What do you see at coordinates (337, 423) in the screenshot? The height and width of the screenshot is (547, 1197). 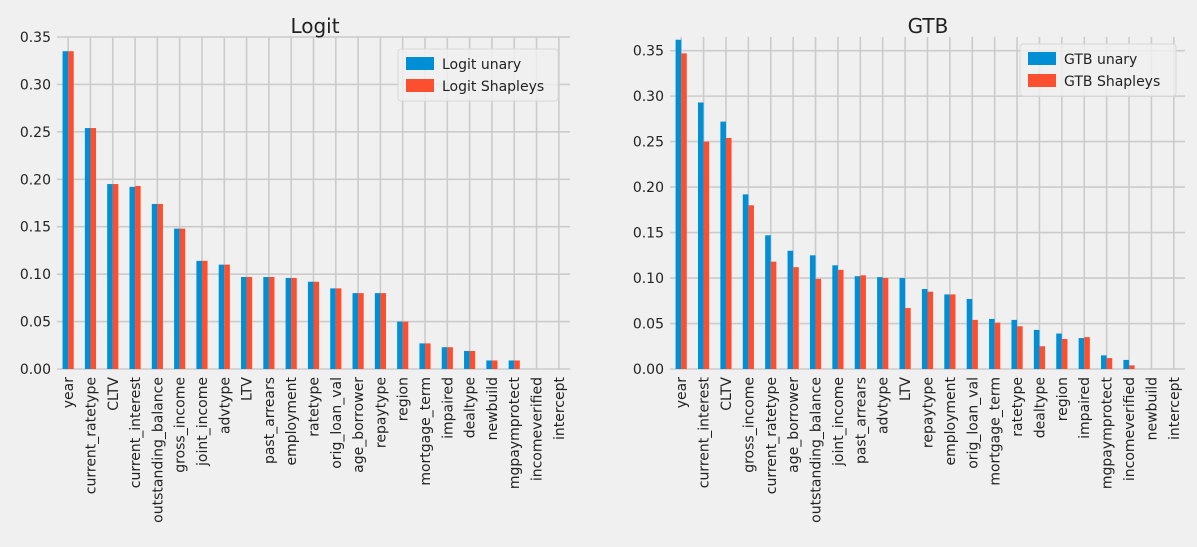 I see `x-tick-label: orig_loan_val` at bounding box center [337, 423].